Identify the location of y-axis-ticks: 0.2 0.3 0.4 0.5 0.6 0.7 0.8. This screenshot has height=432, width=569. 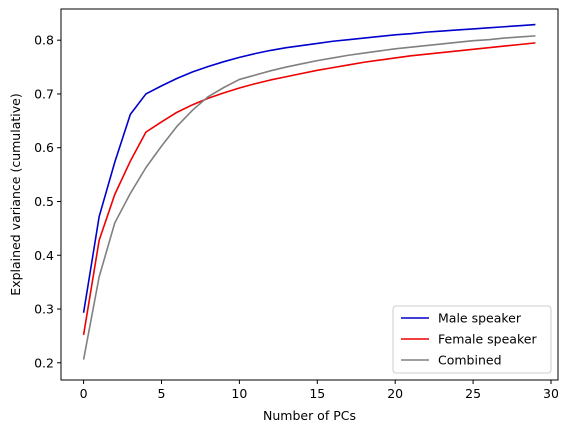
(47, 201).